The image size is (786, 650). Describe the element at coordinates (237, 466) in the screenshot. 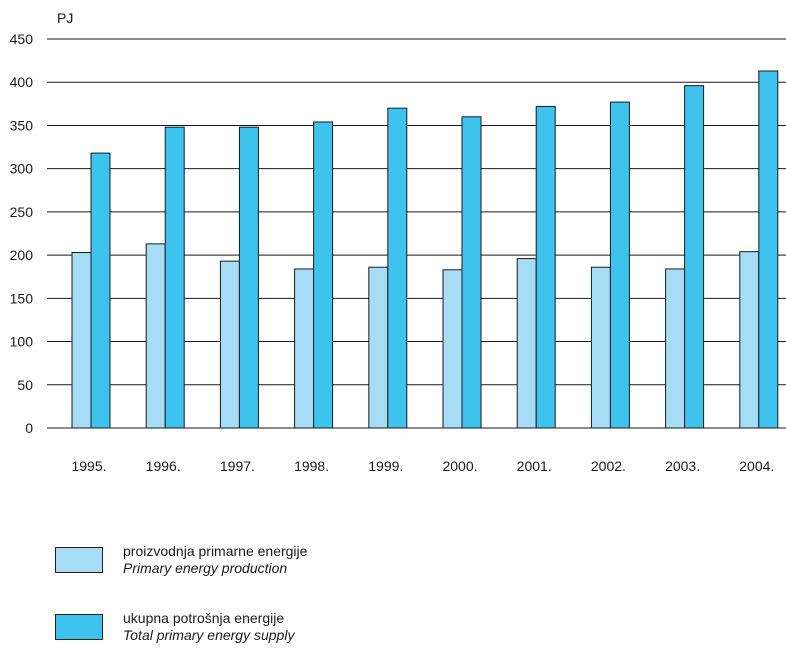

I see `x-tick-label: 1997.` at that location.